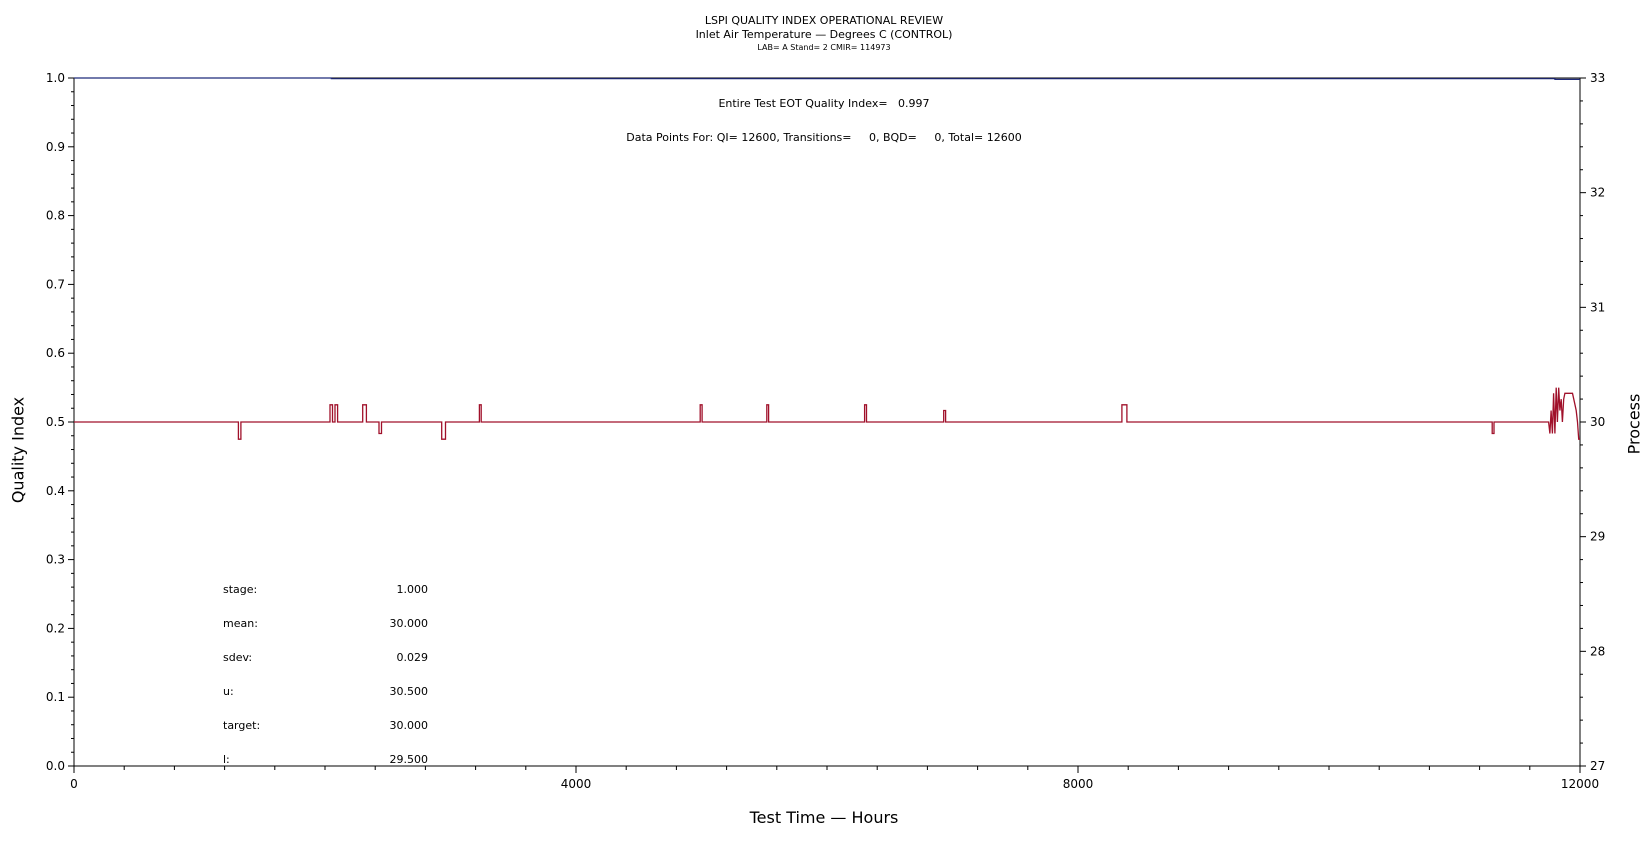 This screenshot has width=1648, height=845. Describe the element at coordinates (824, 103) in the screenshot. I see `quality-index-annotation: Entire Test EOT Quality Index= 0.997` at that location.